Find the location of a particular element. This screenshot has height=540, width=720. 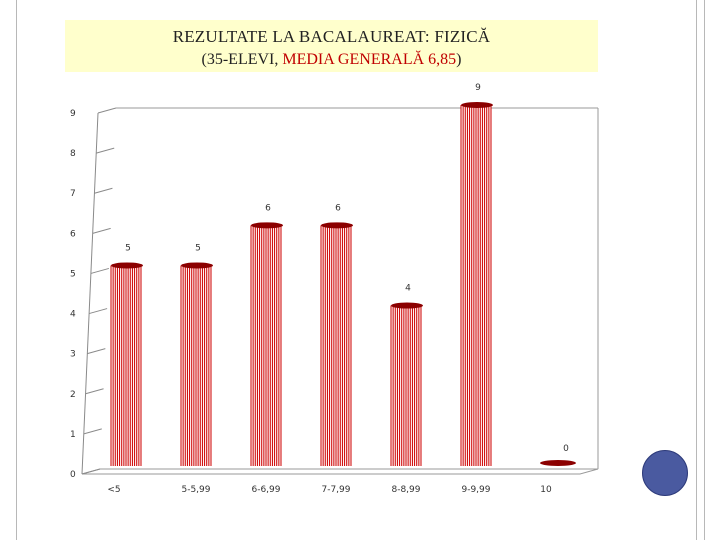

y-tick-label: 1 is located at coordinates (73, 435).